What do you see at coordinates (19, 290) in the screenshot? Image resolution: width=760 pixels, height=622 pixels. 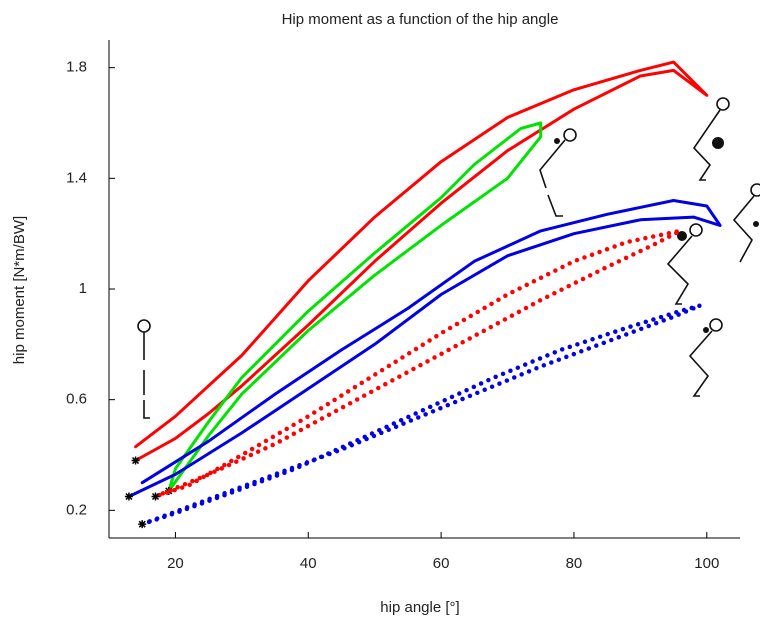 I see `y-axis-label: hip moment [N*m/BW]` at bounding box center [19, 290].